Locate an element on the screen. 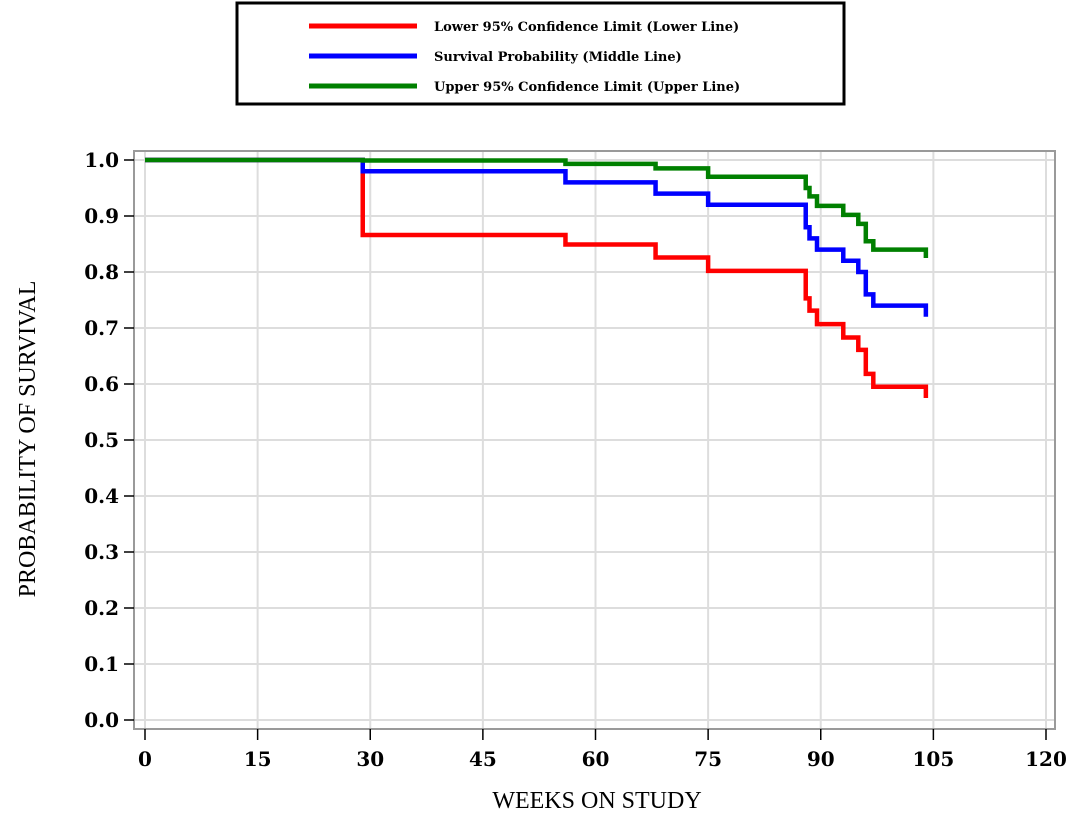 The height and width of the screenshot is (817, 1075). y-tick-label: 0.6 is located at coordinates (101, 384).